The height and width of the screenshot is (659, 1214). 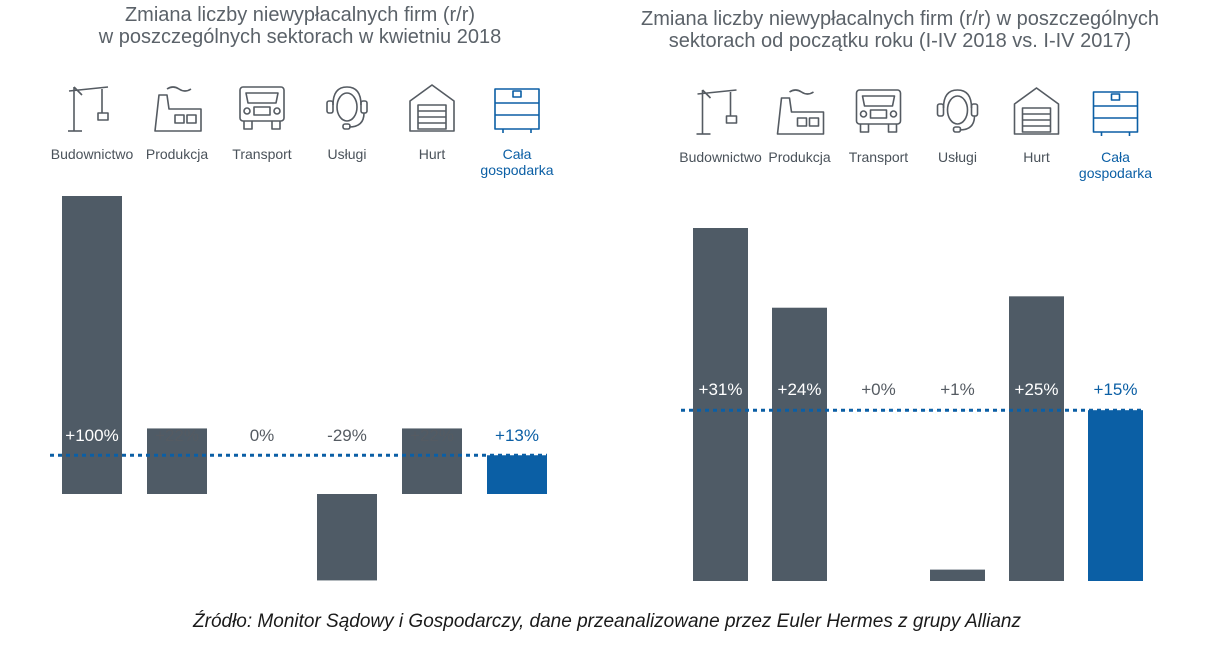 I want to click on value-label-april-5: +13%, so click(x=517, y=435).